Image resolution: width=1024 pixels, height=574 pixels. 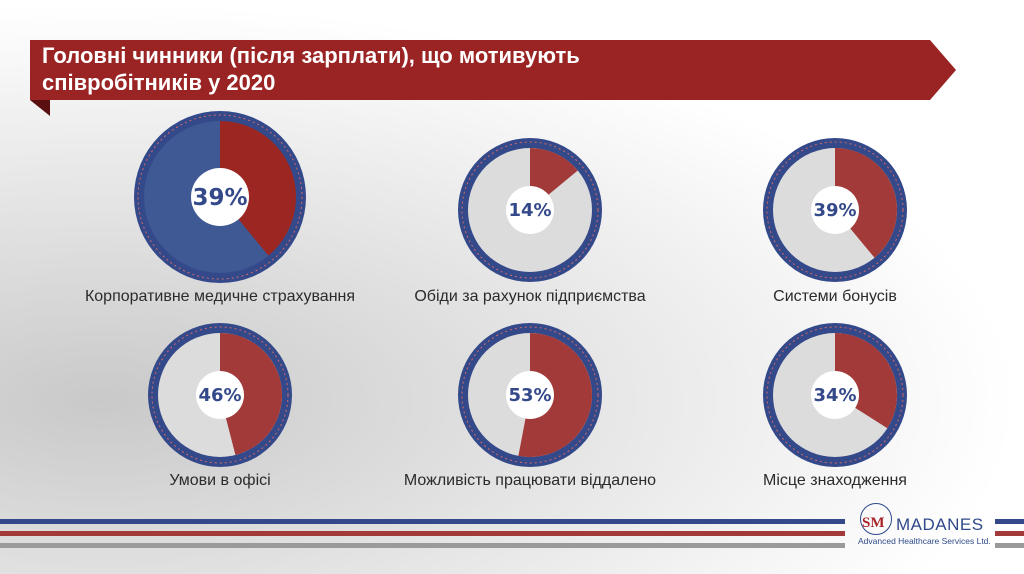 I want to click on logo-emblem, so click(x=876, y=519).